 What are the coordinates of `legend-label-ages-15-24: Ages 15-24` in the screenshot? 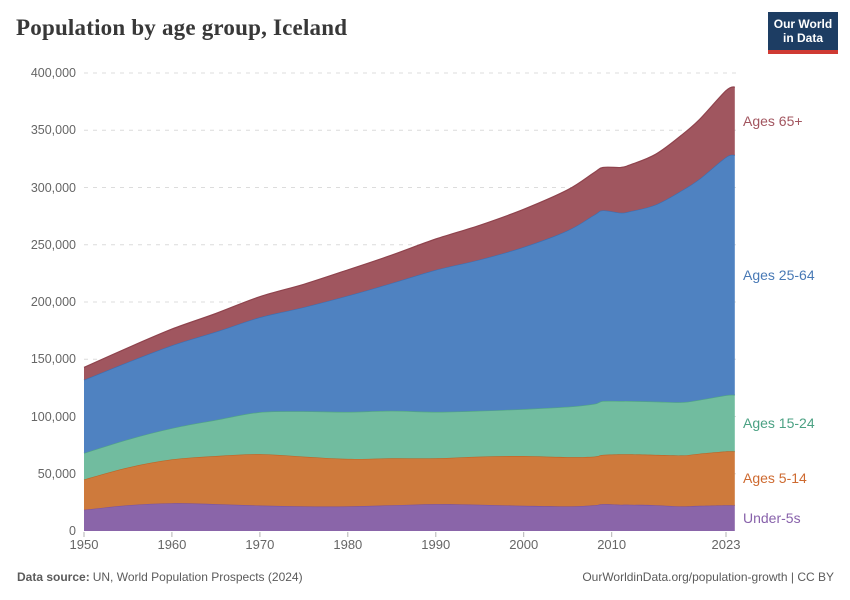 It's located at (779, 423).